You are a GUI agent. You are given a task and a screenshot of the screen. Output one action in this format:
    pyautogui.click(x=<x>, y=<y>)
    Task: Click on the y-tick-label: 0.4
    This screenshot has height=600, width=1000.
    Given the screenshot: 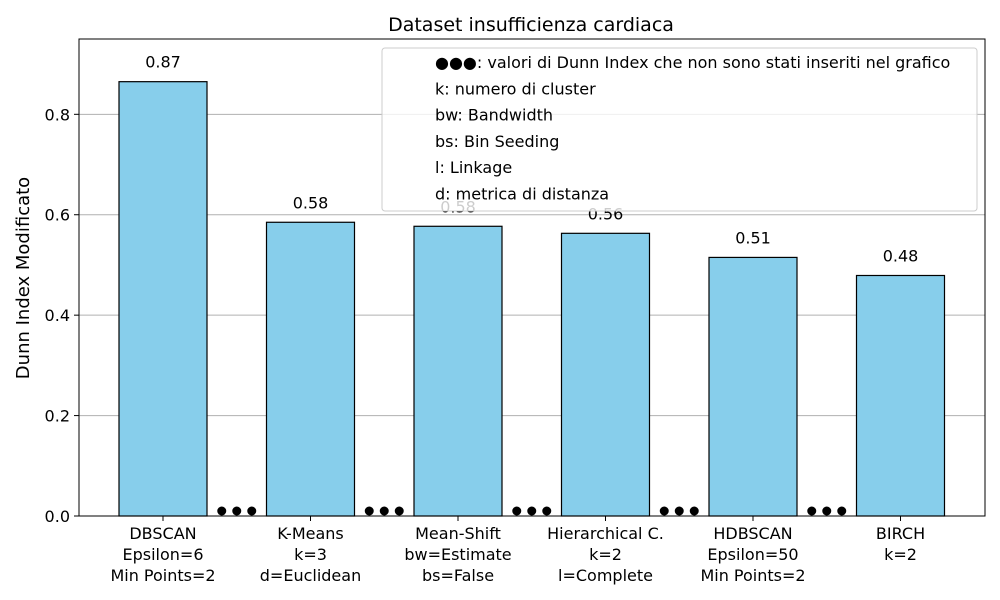 What is the action you would take?
    pyautogui.click(x=57, y=315)
    